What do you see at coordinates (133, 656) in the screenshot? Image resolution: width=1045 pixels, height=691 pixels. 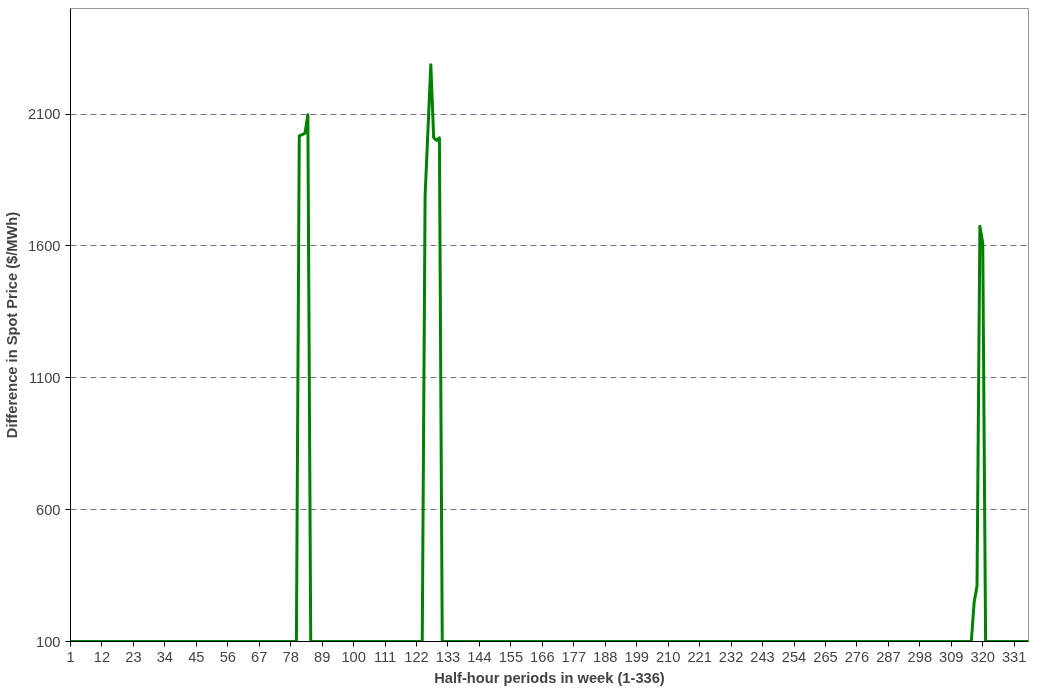 I see `x-tick-label: 23` at bounding box center [133, 656].